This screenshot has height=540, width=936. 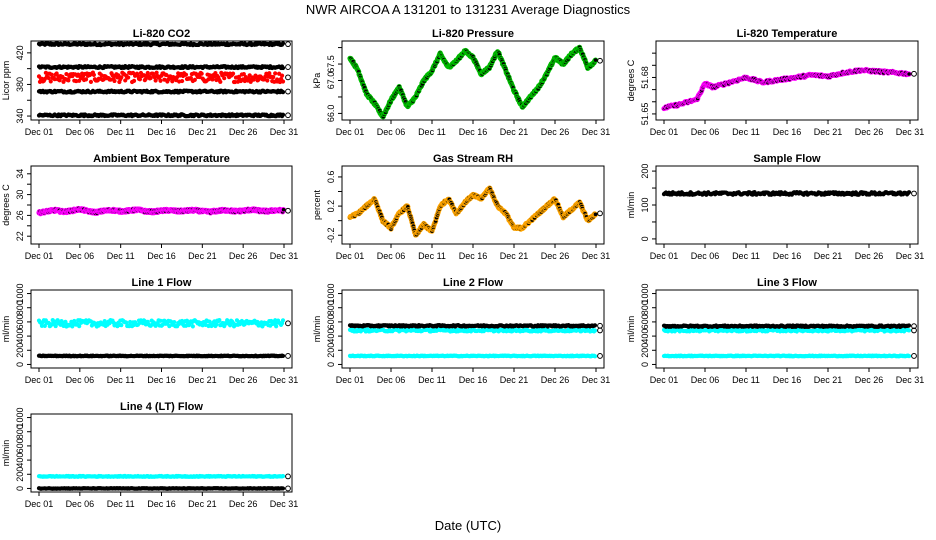 What do you see at coordinates (163, 91) in the screenshot?
I see `series-middle-standard` at bounding box center [163, 91].